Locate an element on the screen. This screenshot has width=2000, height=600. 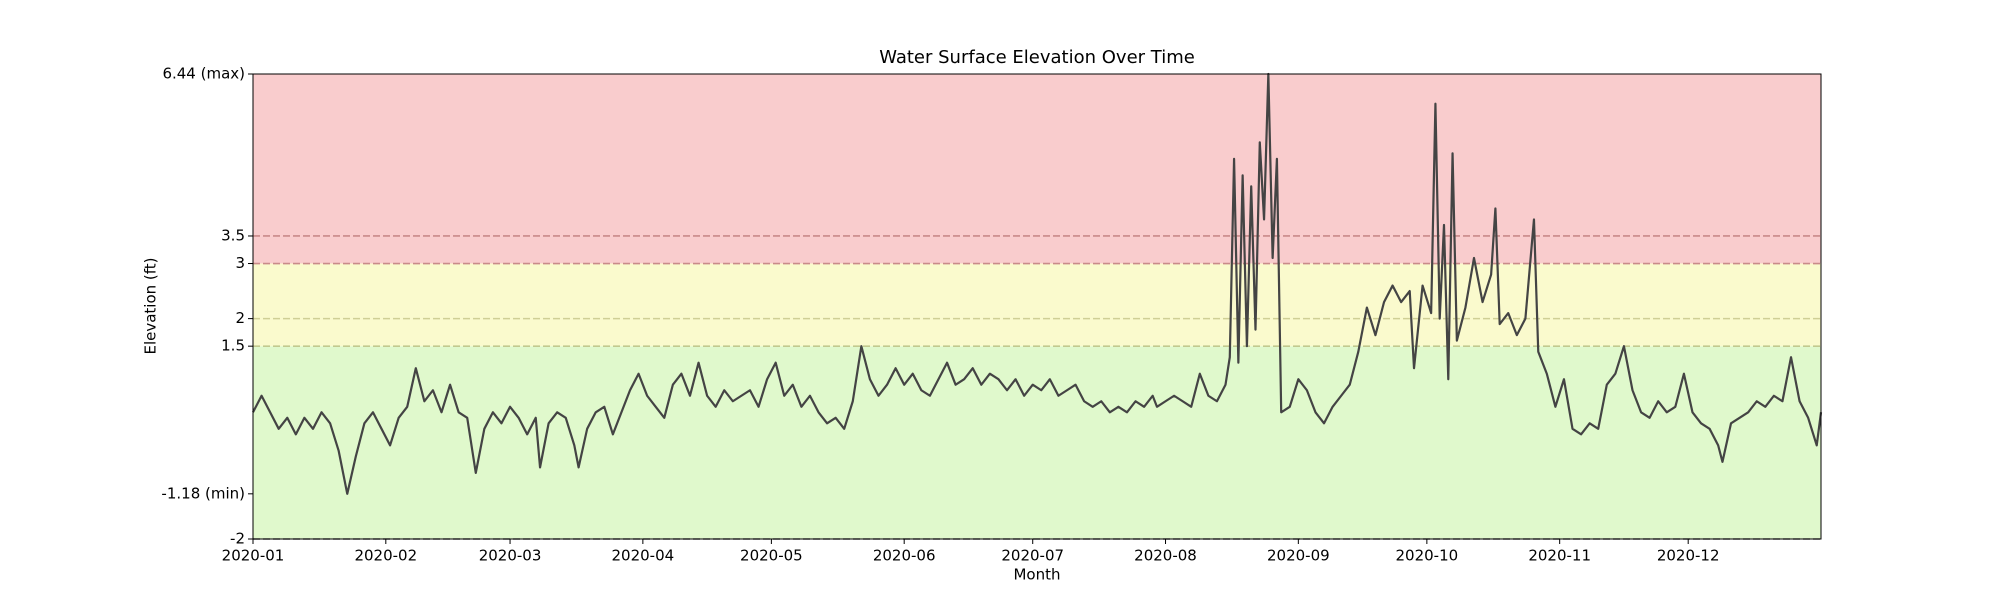
x-tick-label: 2020-12 is located at coordinates (1688, 556).